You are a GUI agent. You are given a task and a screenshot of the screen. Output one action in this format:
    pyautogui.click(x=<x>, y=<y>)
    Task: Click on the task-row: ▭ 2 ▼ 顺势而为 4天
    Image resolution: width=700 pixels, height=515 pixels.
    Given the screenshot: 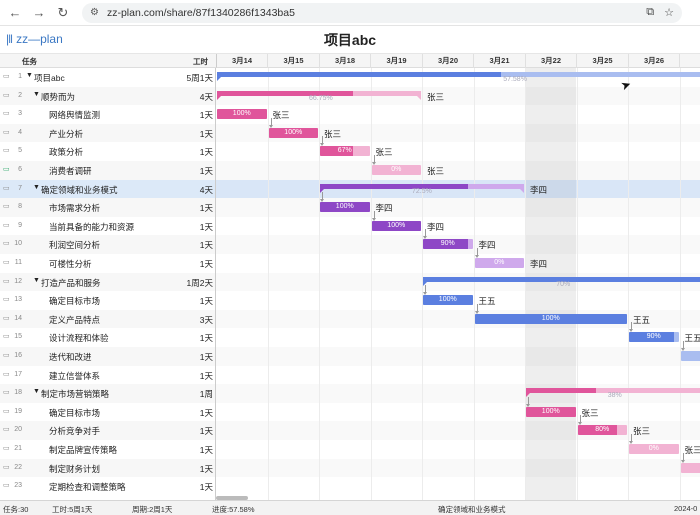 What is the action you would take?
    pyautogui.click(x=107, y=96)
    